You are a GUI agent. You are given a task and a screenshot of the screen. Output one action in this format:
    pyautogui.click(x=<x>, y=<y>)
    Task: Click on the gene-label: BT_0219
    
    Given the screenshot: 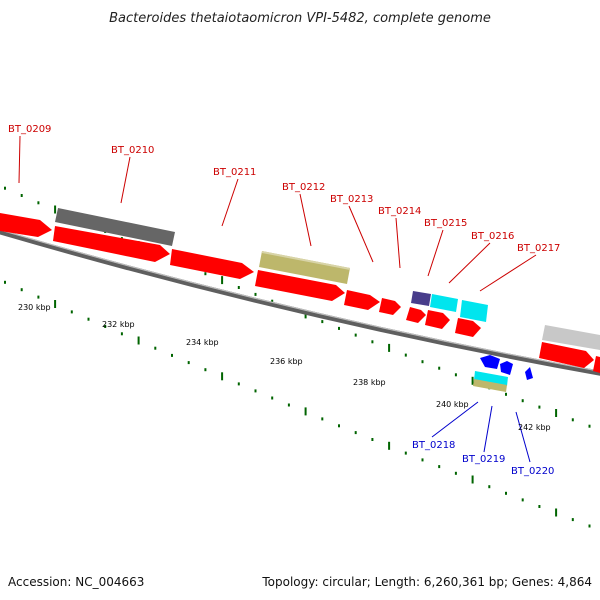 What is the action you would take?
    pyautogui.click(x=483, y=459)
    